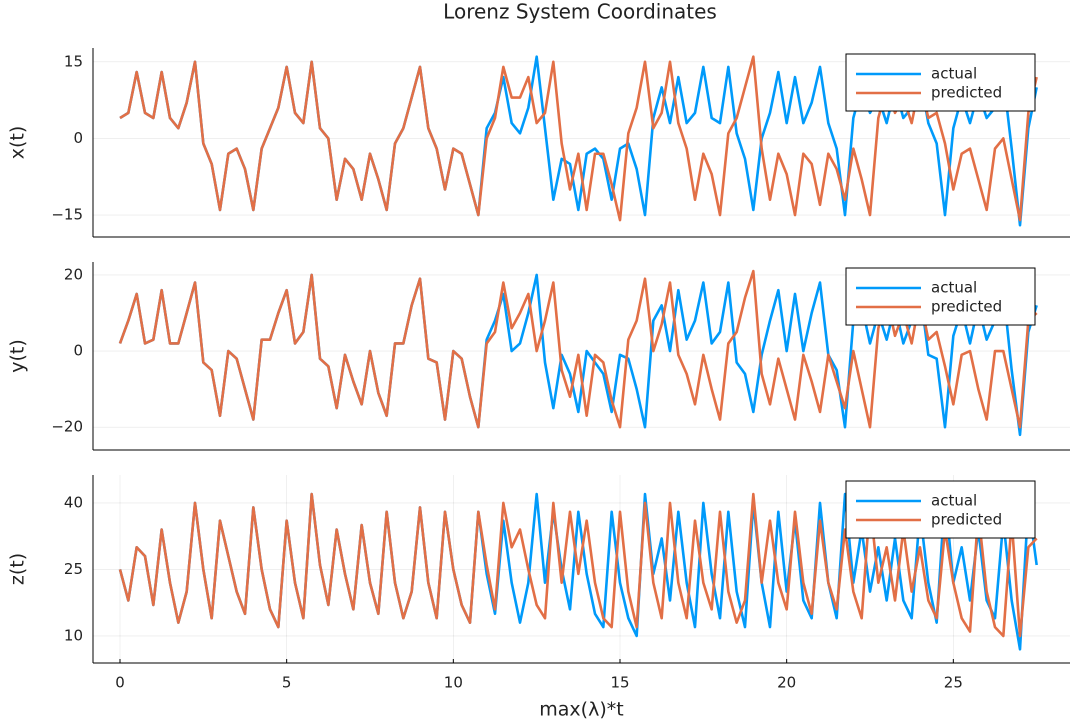 Image resolution: width=1080 pixels, height=720 pixels. I want to click on y-axis-label: z(t), so click(18, 569).